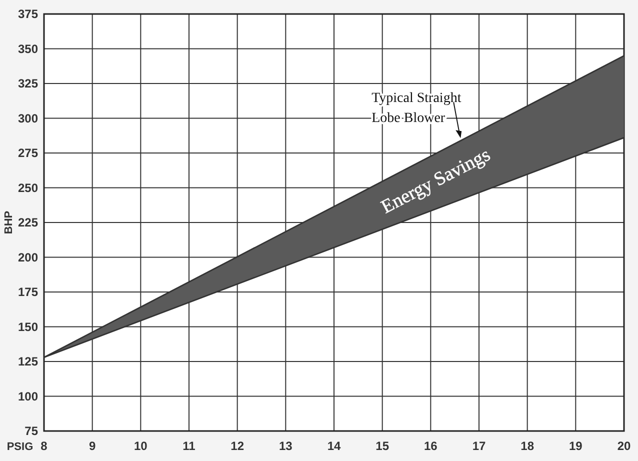  What do you see at coordinates (527, 446) in the screenshot?
I see `x-tick-label: 18` at bounding box center [527, 446].